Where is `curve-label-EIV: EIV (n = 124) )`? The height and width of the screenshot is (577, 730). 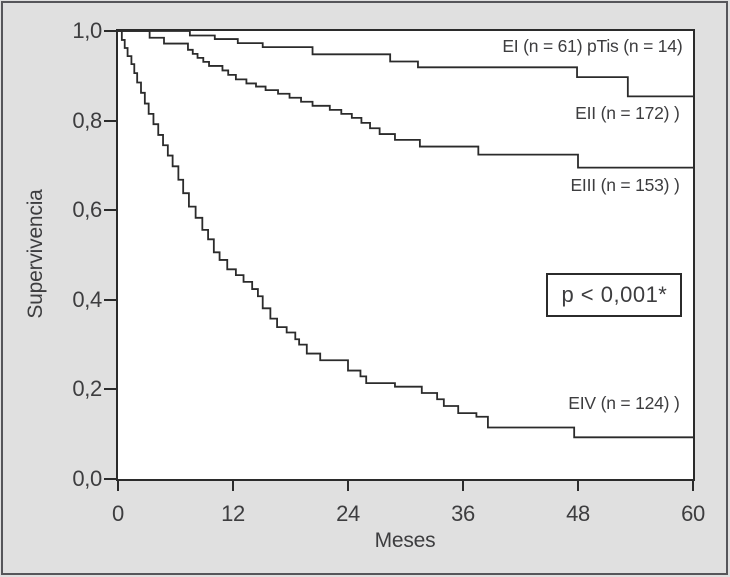 curve-label-EIV: EIV (n = 124) ) is located at coordinates (624, 402).